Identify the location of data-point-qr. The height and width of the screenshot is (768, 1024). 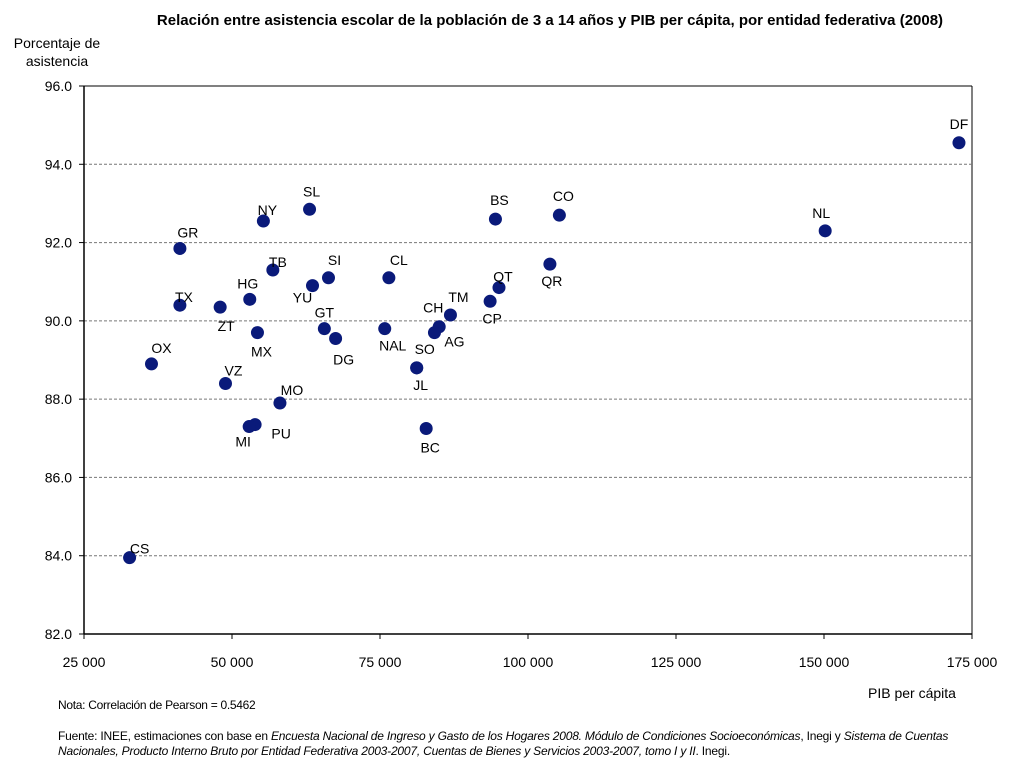
(550, 264).